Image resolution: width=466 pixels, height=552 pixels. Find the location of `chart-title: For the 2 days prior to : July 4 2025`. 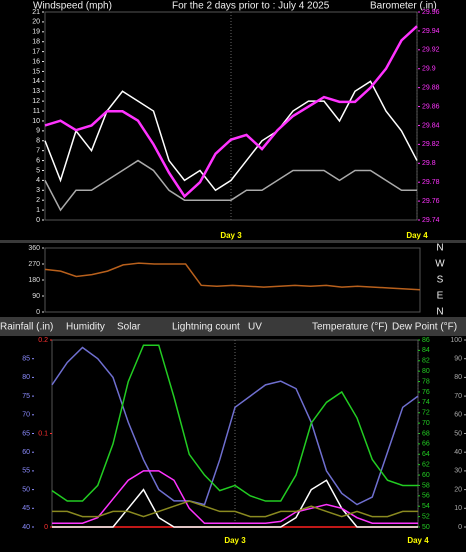

chart-title: For the 2 days prior to : July 4 2025 is located at coordinates (251, 6).